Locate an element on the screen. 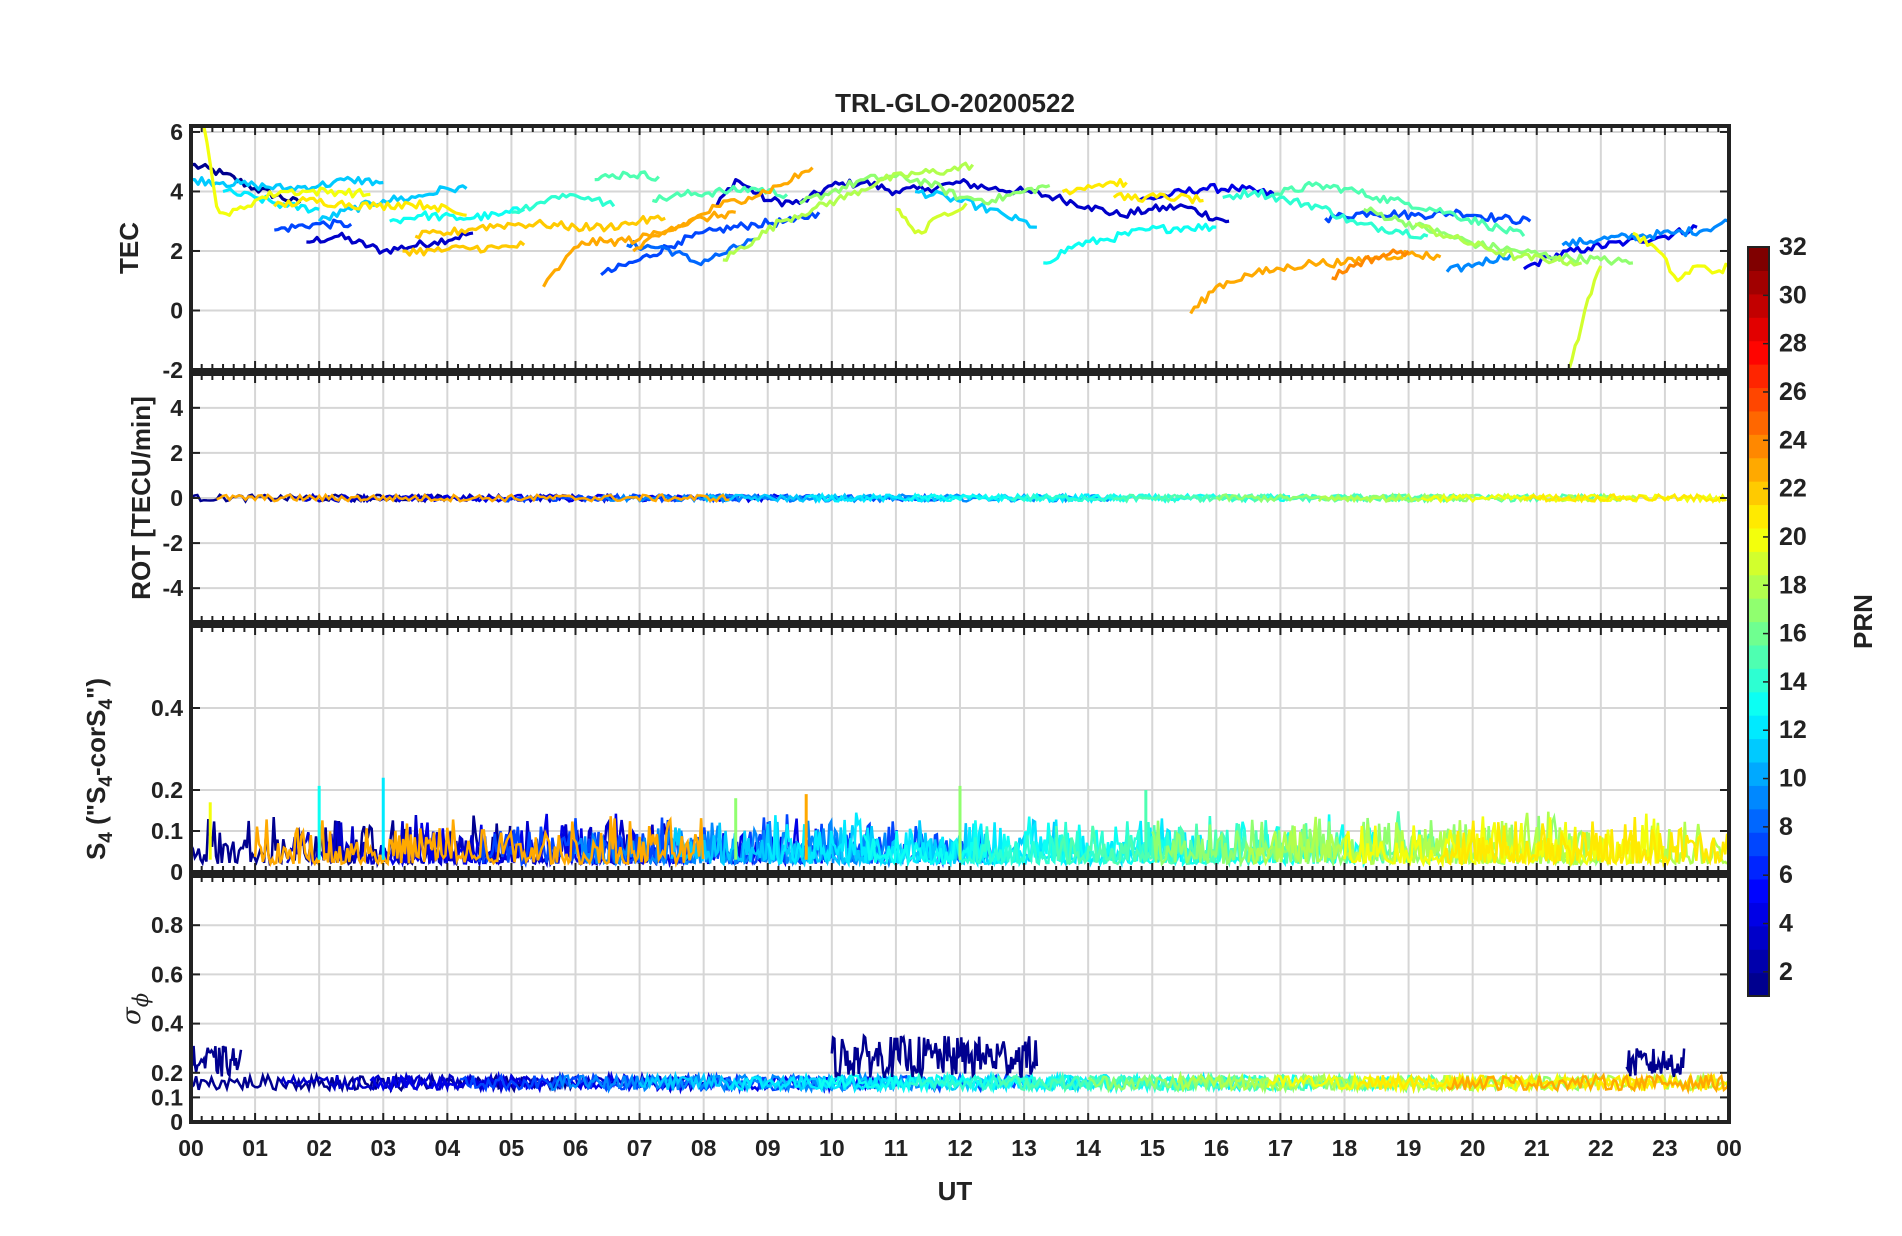 The width and height of the screenshot is (1902, 1236). x-tick-label: 23 is located at coordinates (1665, 1148).